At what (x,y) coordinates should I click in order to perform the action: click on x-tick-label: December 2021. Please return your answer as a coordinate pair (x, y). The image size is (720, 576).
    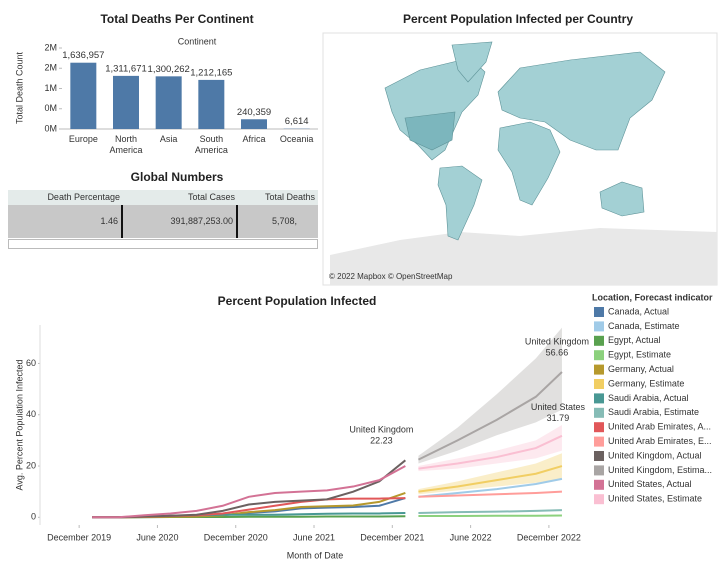
    Looking at the image, I should click on (392, 537).